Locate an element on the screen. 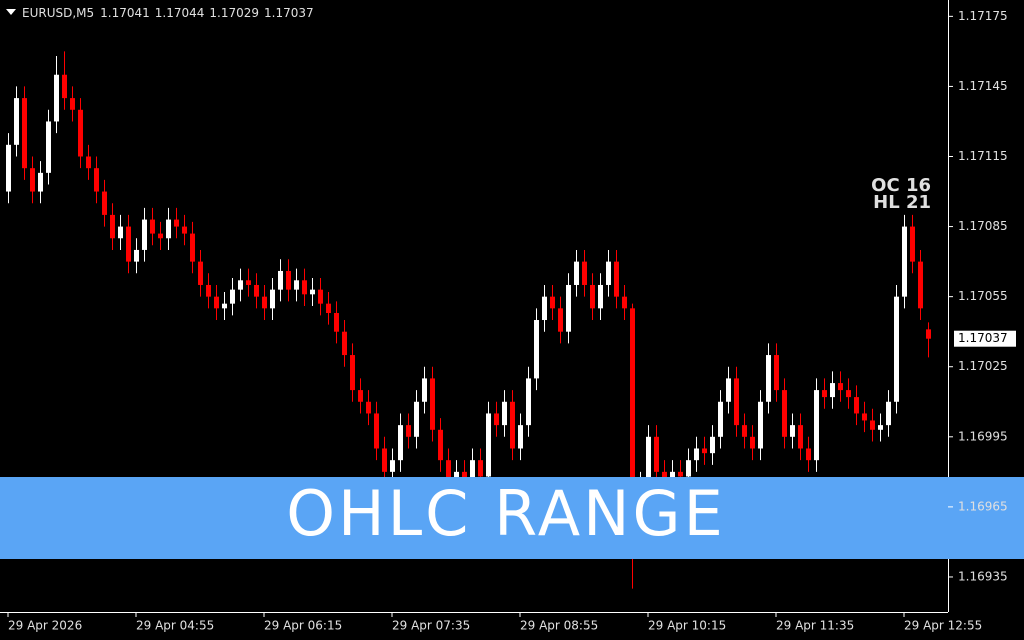  price-label: 1.17037 is located at coordinates (983, 338).